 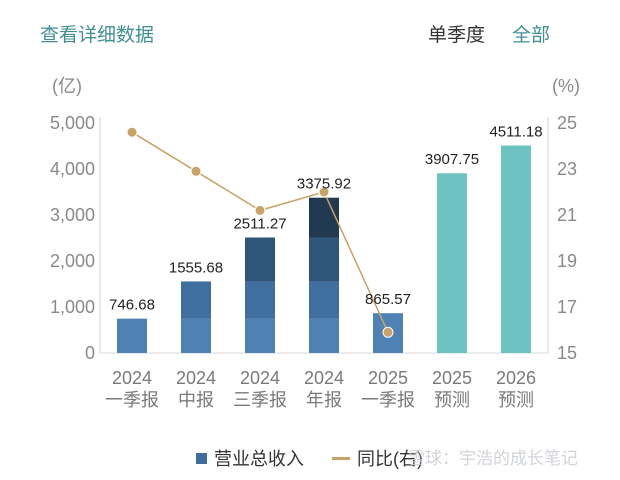 I want to click on period-all-selector: 全部, so click(x=531, y=35).